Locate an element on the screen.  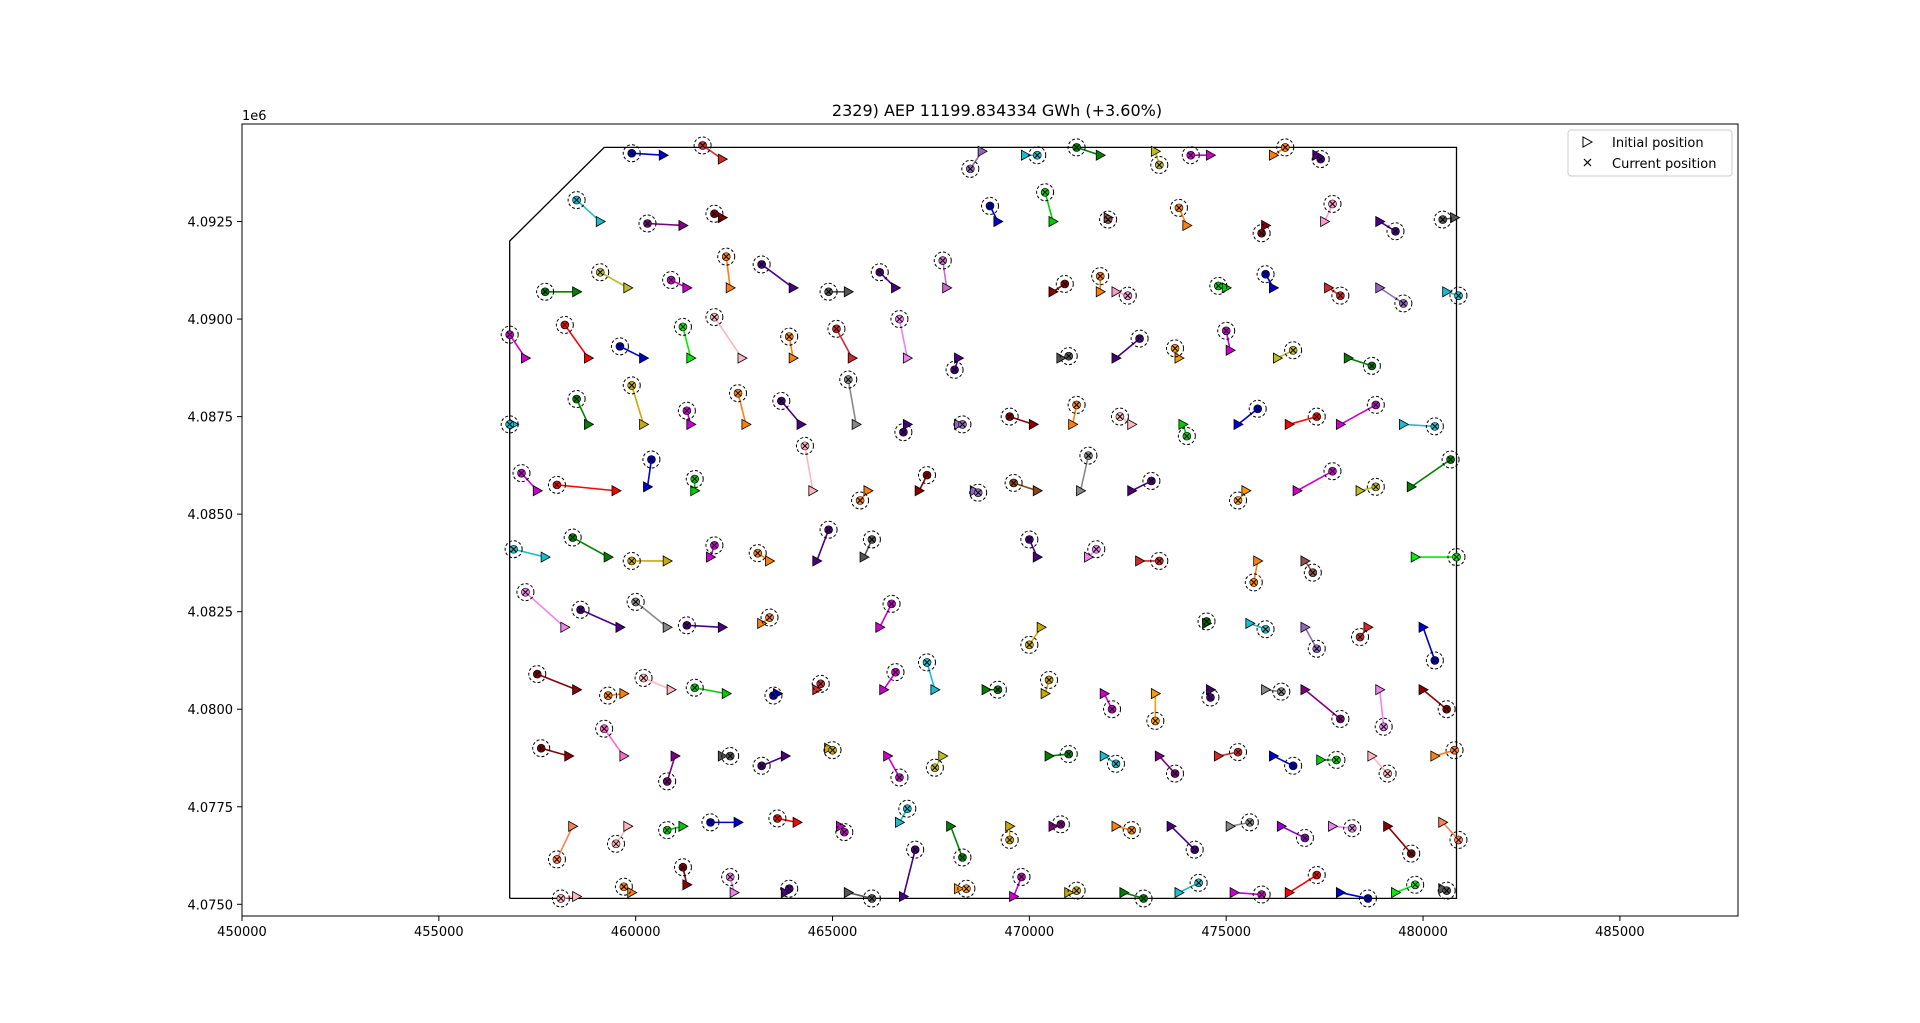
y-tick-label: 4.0925 is located at coordinates (211, 223).